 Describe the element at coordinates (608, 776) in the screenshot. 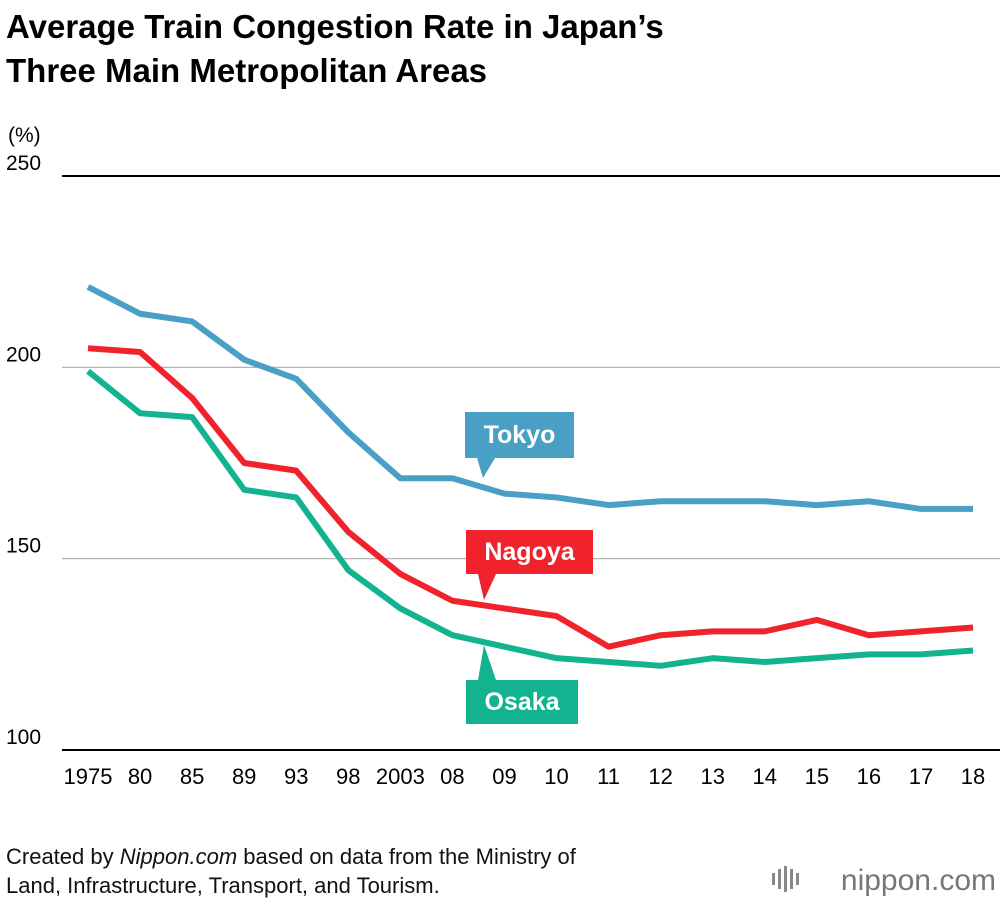

I see `x-tick-label: 11` at that location.